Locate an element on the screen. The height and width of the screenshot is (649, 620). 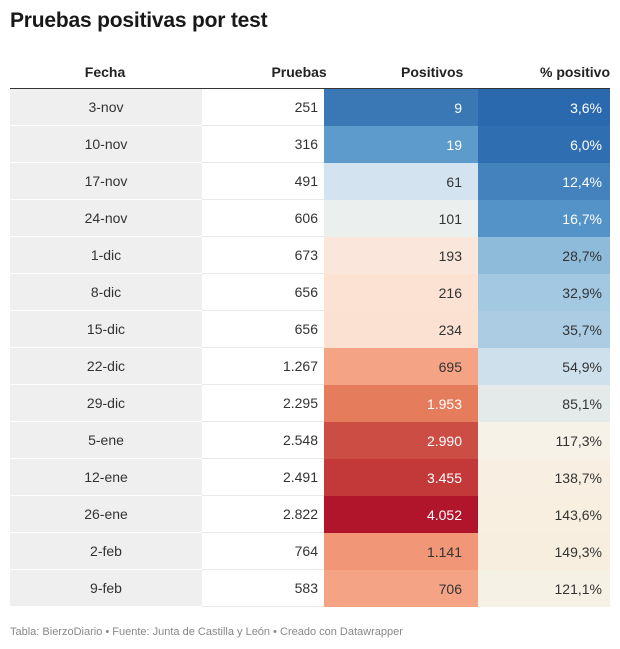
cell-pct-positivo: 16,7% is located at coordinates (544, 218).